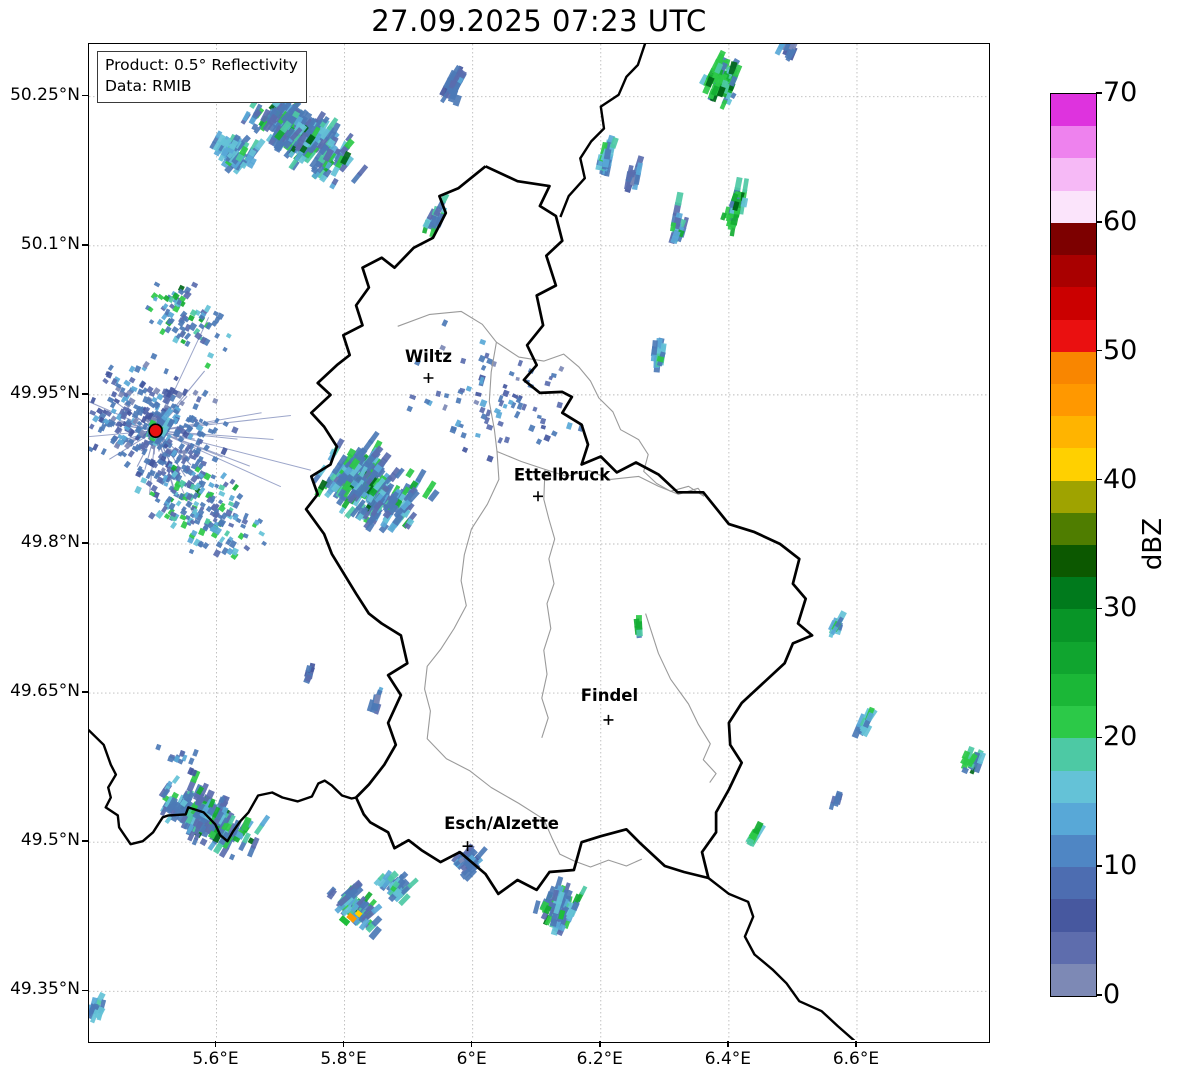  Describe the element at coordinates (599, 1059) in the screenshot. I see `x-axis-tick-label: 6.2°E` at that location.